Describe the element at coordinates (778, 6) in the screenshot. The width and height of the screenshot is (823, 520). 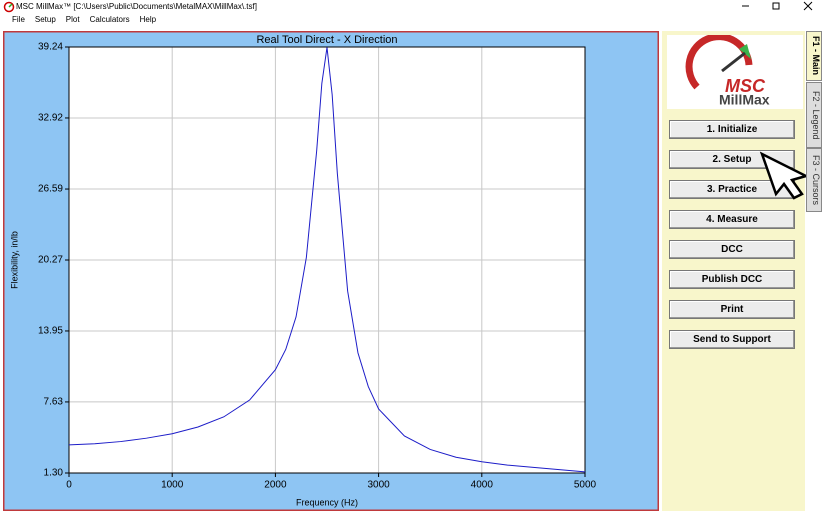
I see `window-controls` at that location.